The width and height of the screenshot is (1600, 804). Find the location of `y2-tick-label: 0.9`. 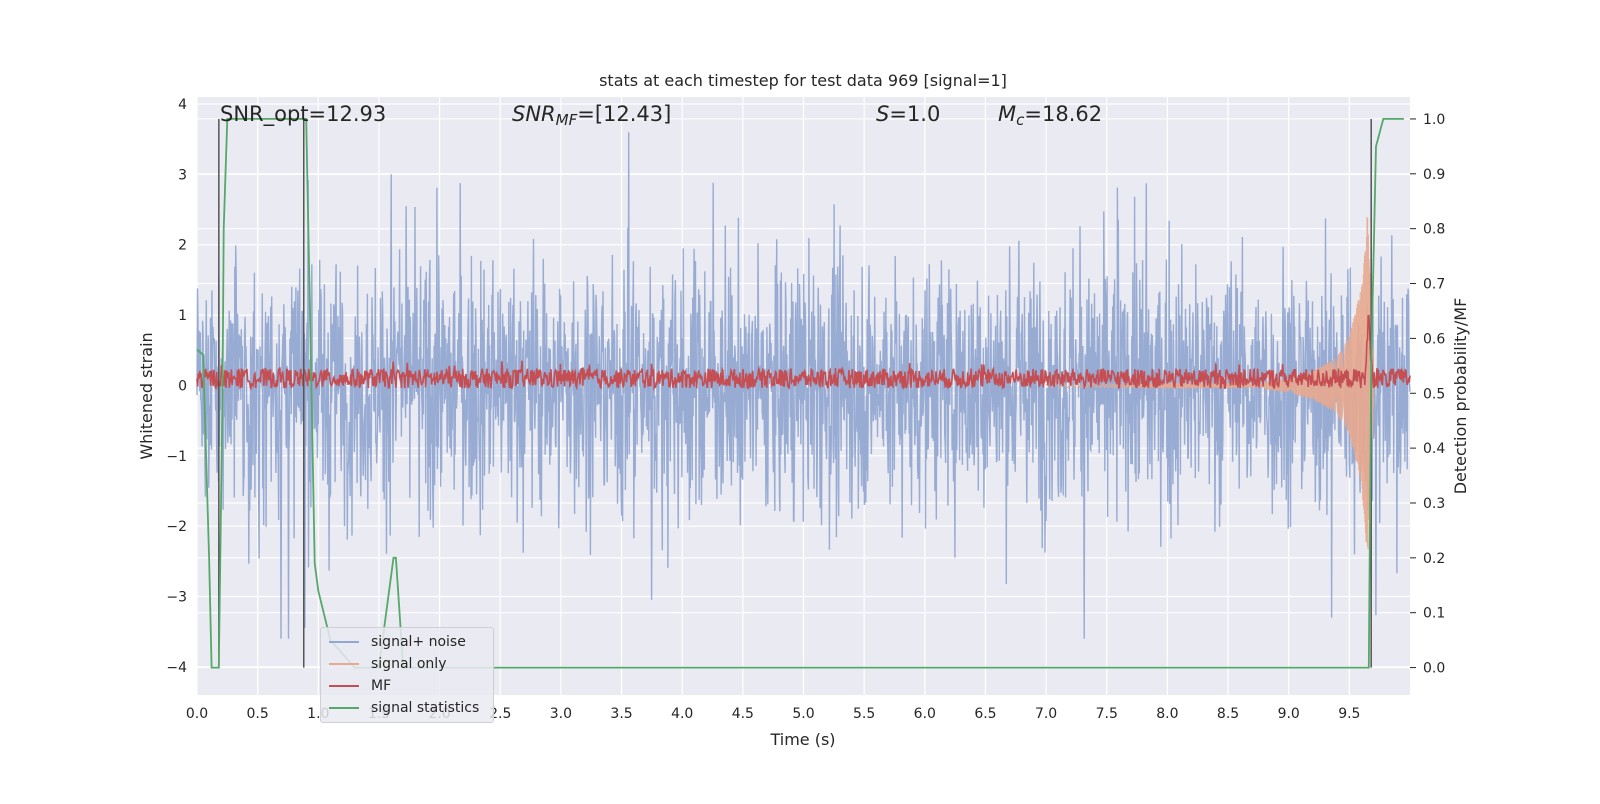

y2-tick-label: 0.9 is located at coordinates (1434, 175).